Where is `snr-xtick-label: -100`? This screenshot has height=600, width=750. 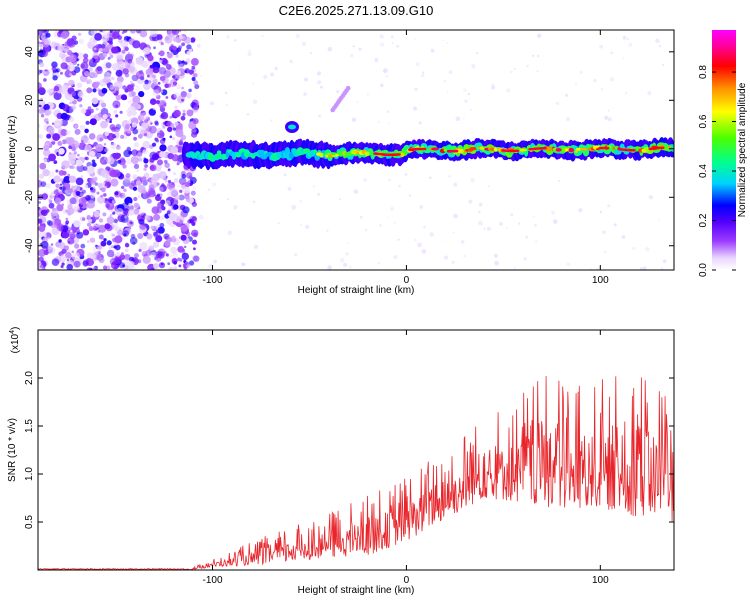
snr-xtick-label: -100 is located at coordinates (213, 580).